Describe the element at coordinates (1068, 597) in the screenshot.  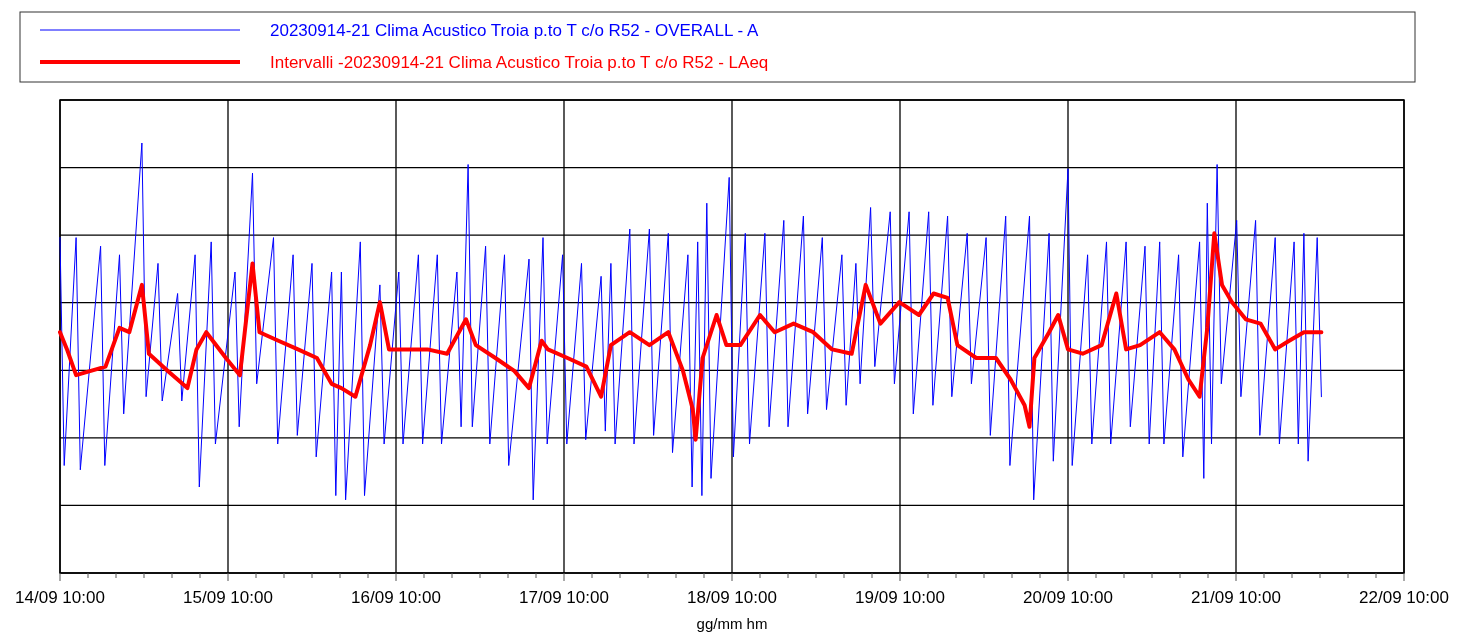
I see `x-tick-label: 20/09 10:00` at that location.